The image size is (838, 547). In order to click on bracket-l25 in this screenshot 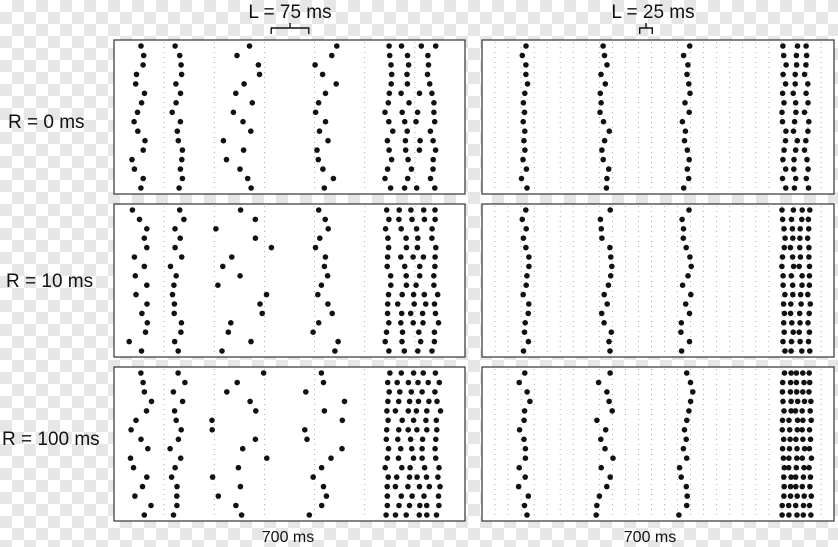, I will do `click(646, 28)`.